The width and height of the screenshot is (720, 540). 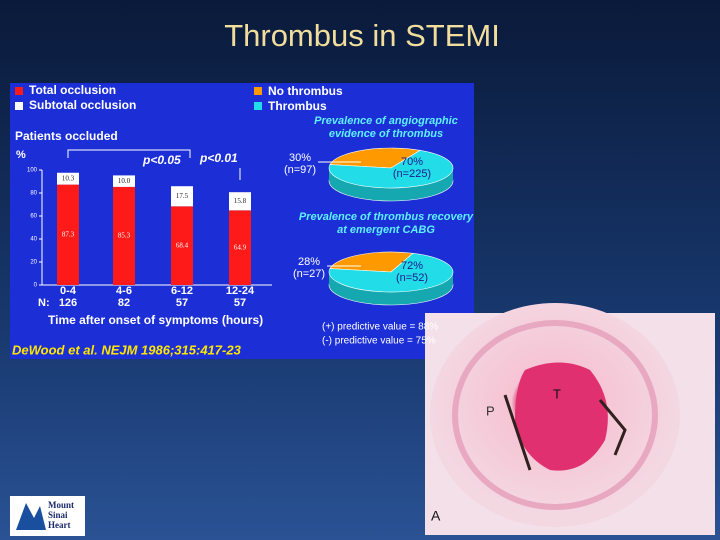 I want to click on significance-bracket, so click(x=129, y=153).